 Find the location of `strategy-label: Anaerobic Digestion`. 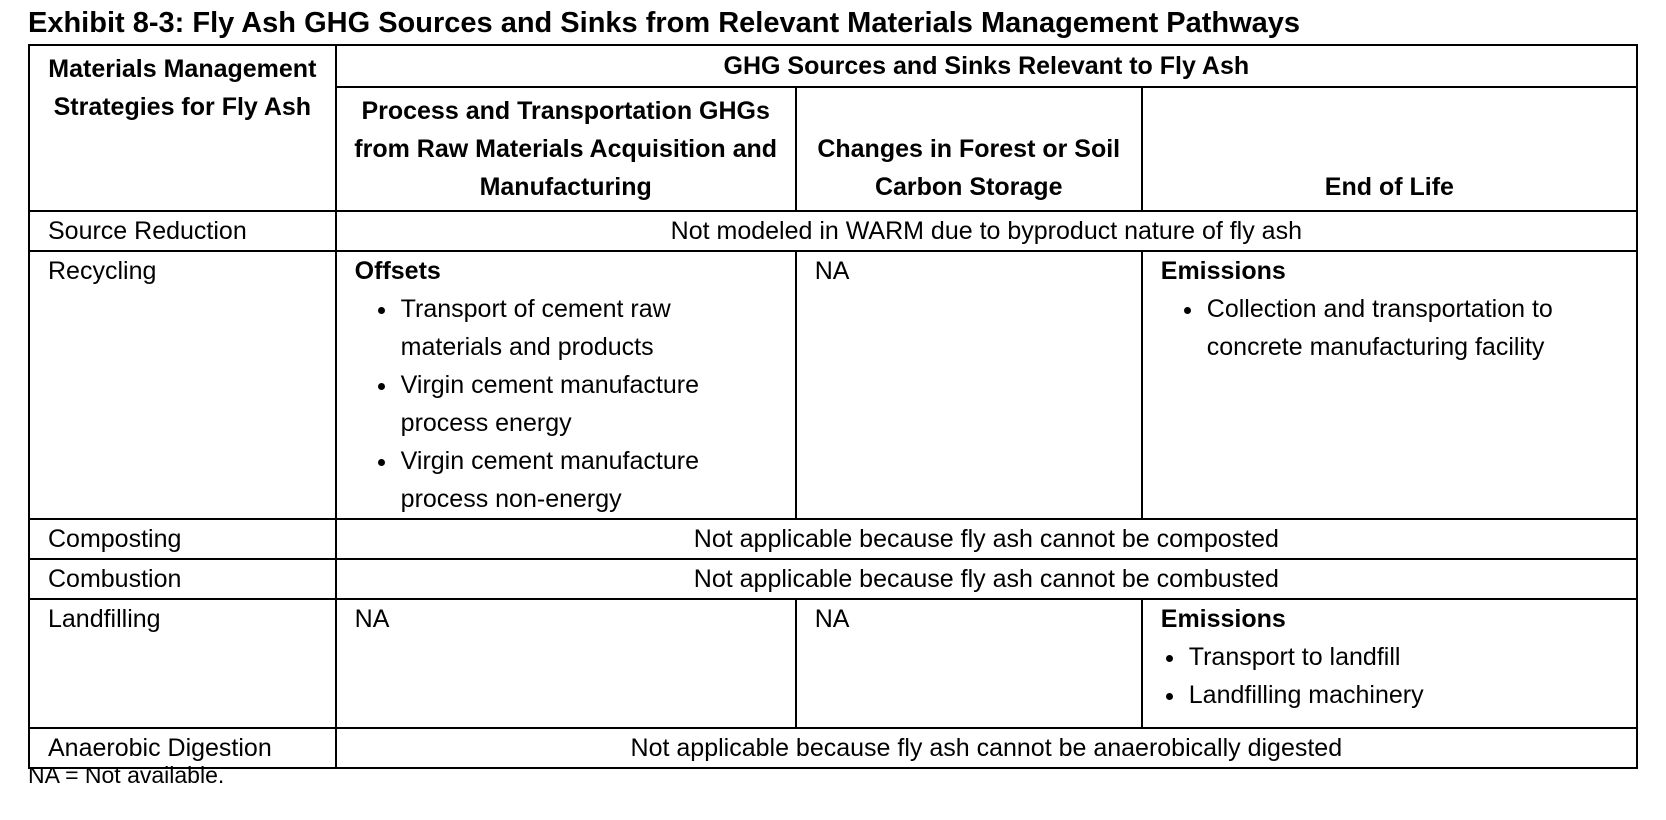

strategy-label: Anaerobic Digestion is located at coordinates (182, 748).